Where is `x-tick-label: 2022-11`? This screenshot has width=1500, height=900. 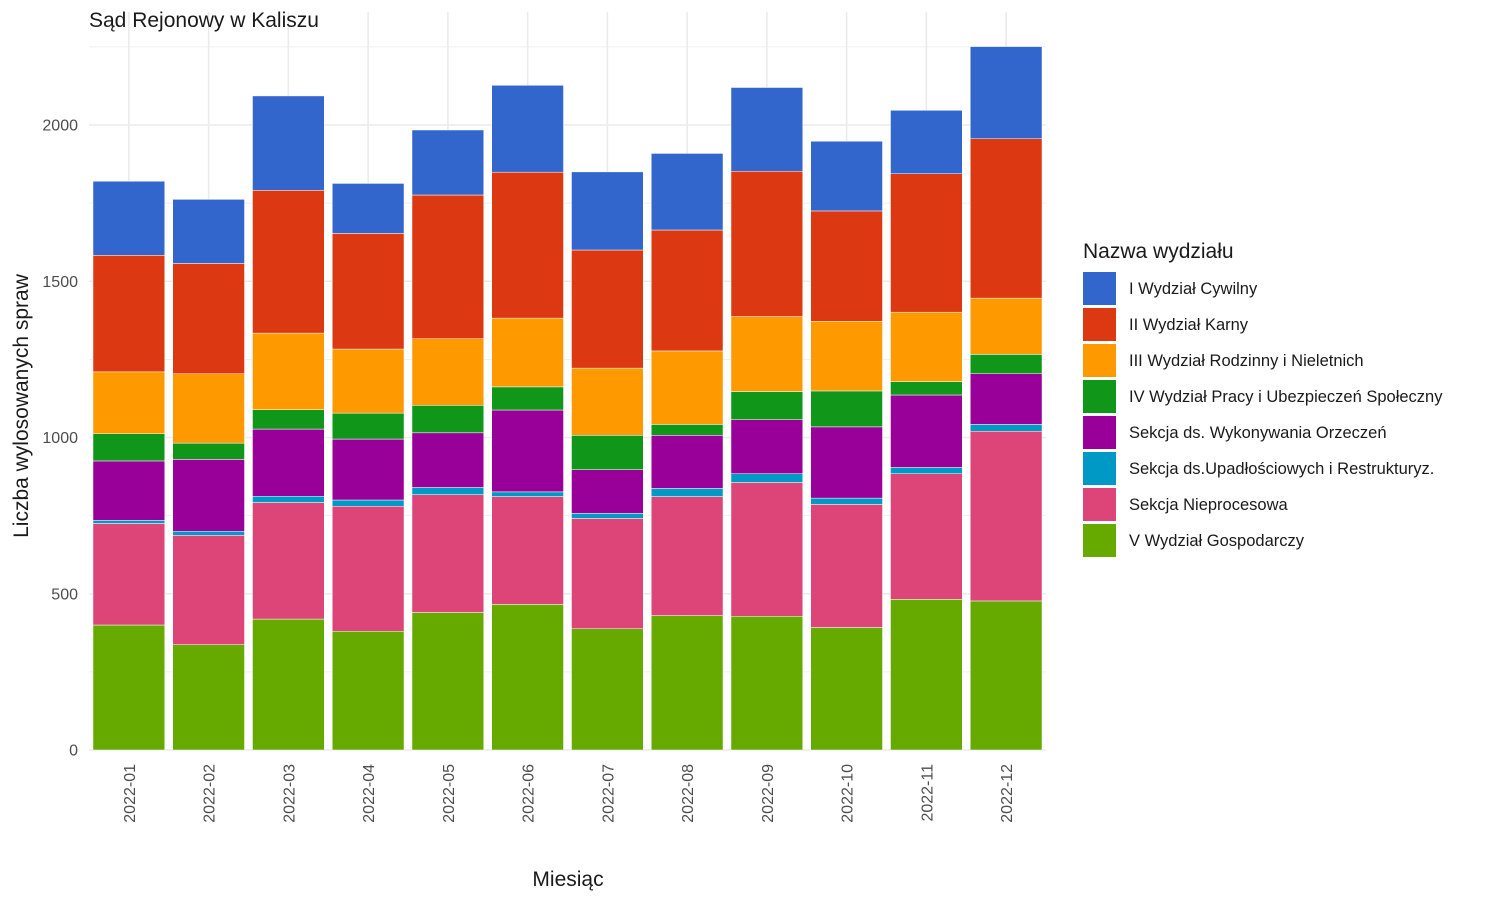 x-tick-label: 2022-11 is located at coordinates (927, 793).